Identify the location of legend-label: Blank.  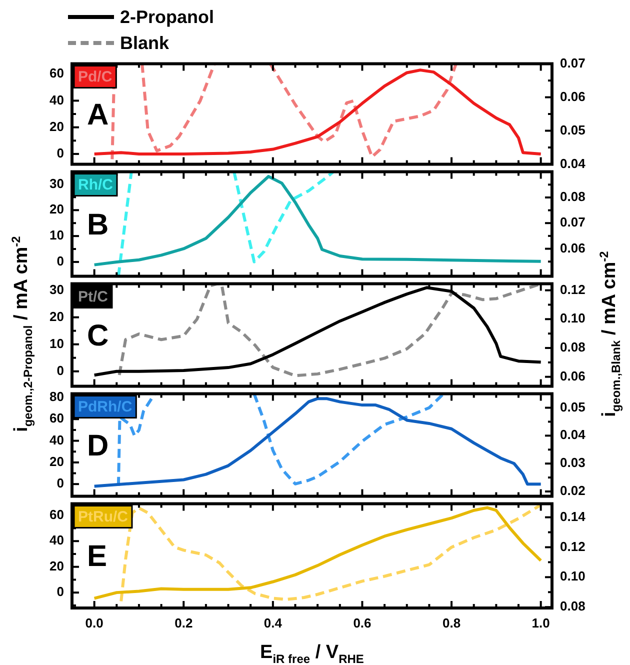
(145, 43).